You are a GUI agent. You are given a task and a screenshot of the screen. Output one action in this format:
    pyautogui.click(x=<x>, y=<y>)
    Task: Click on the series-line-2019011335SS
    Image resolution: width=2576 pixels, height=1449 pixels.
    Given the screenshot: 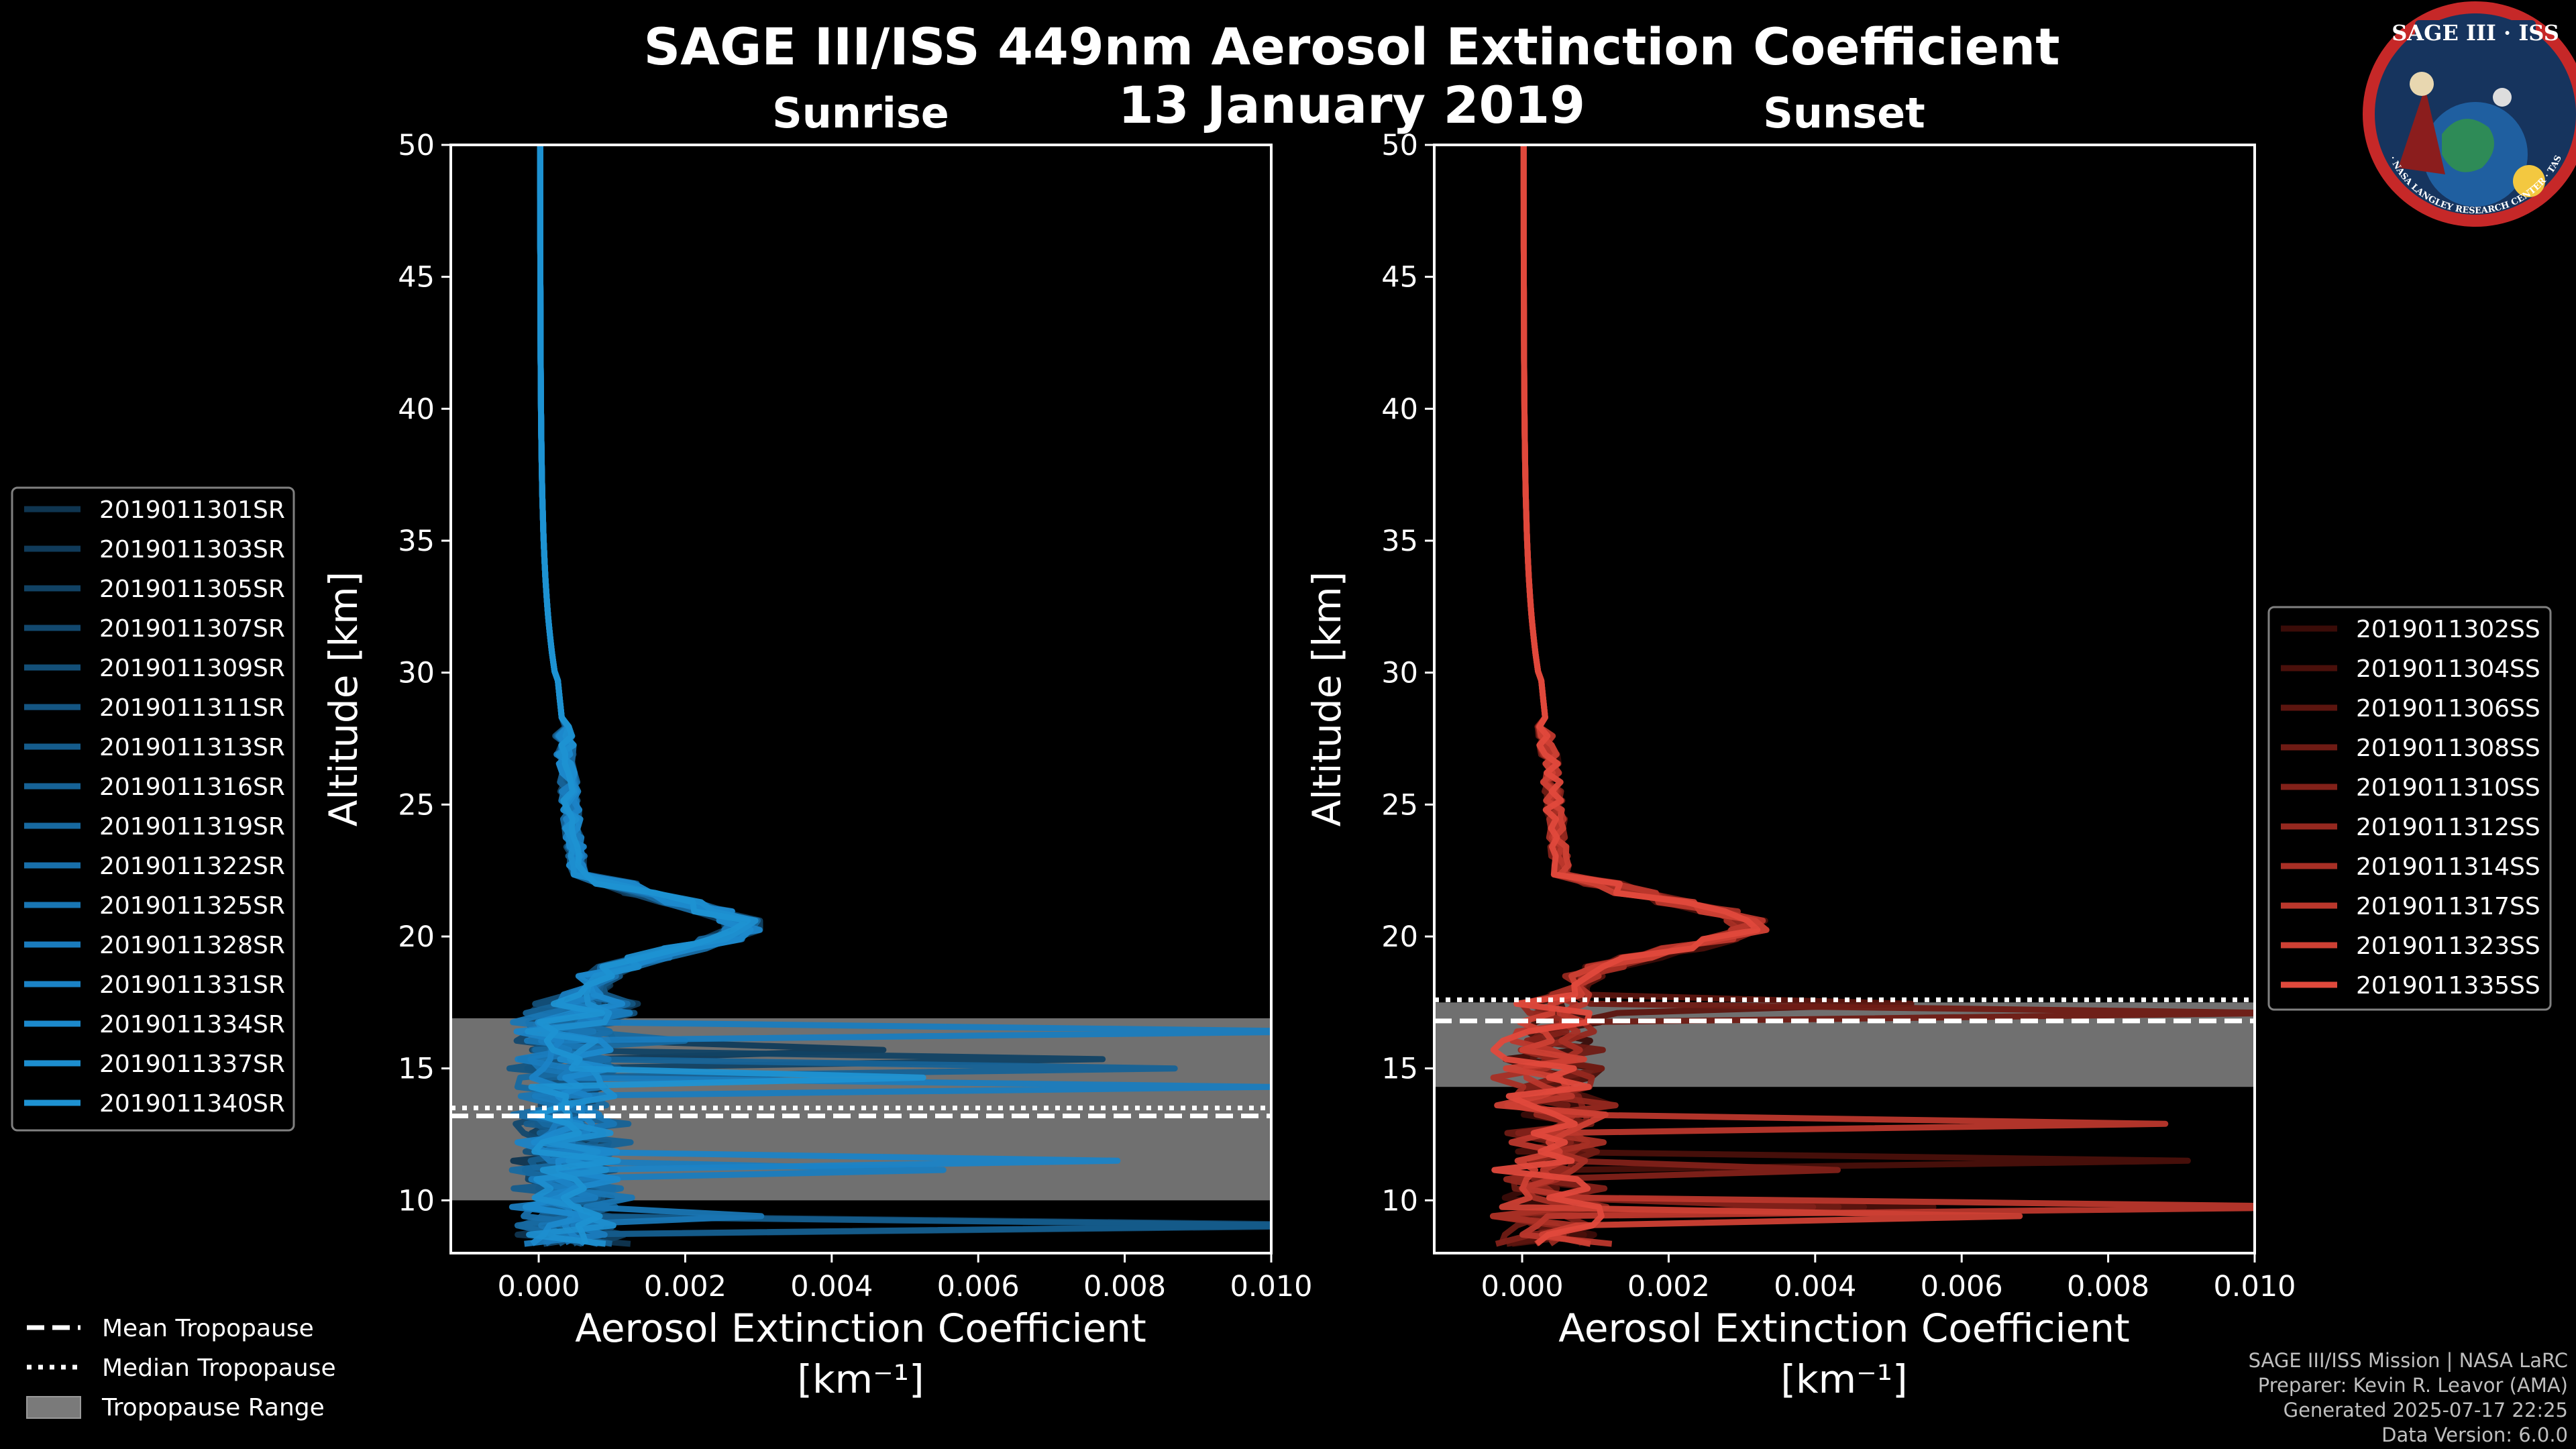 What is the action you would take?
    pyautogui.click(x=1625, y=695)
    